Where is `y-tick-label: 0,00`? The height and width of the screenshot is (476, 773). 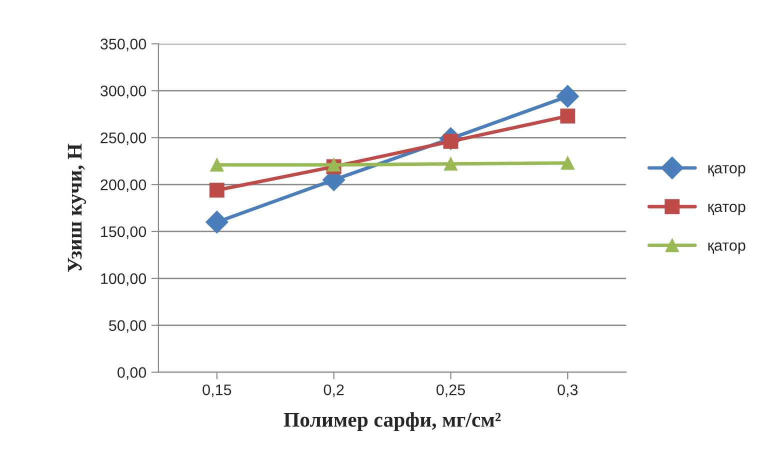 y-tick-label: 0,00 is located at coordinates (132, 373).